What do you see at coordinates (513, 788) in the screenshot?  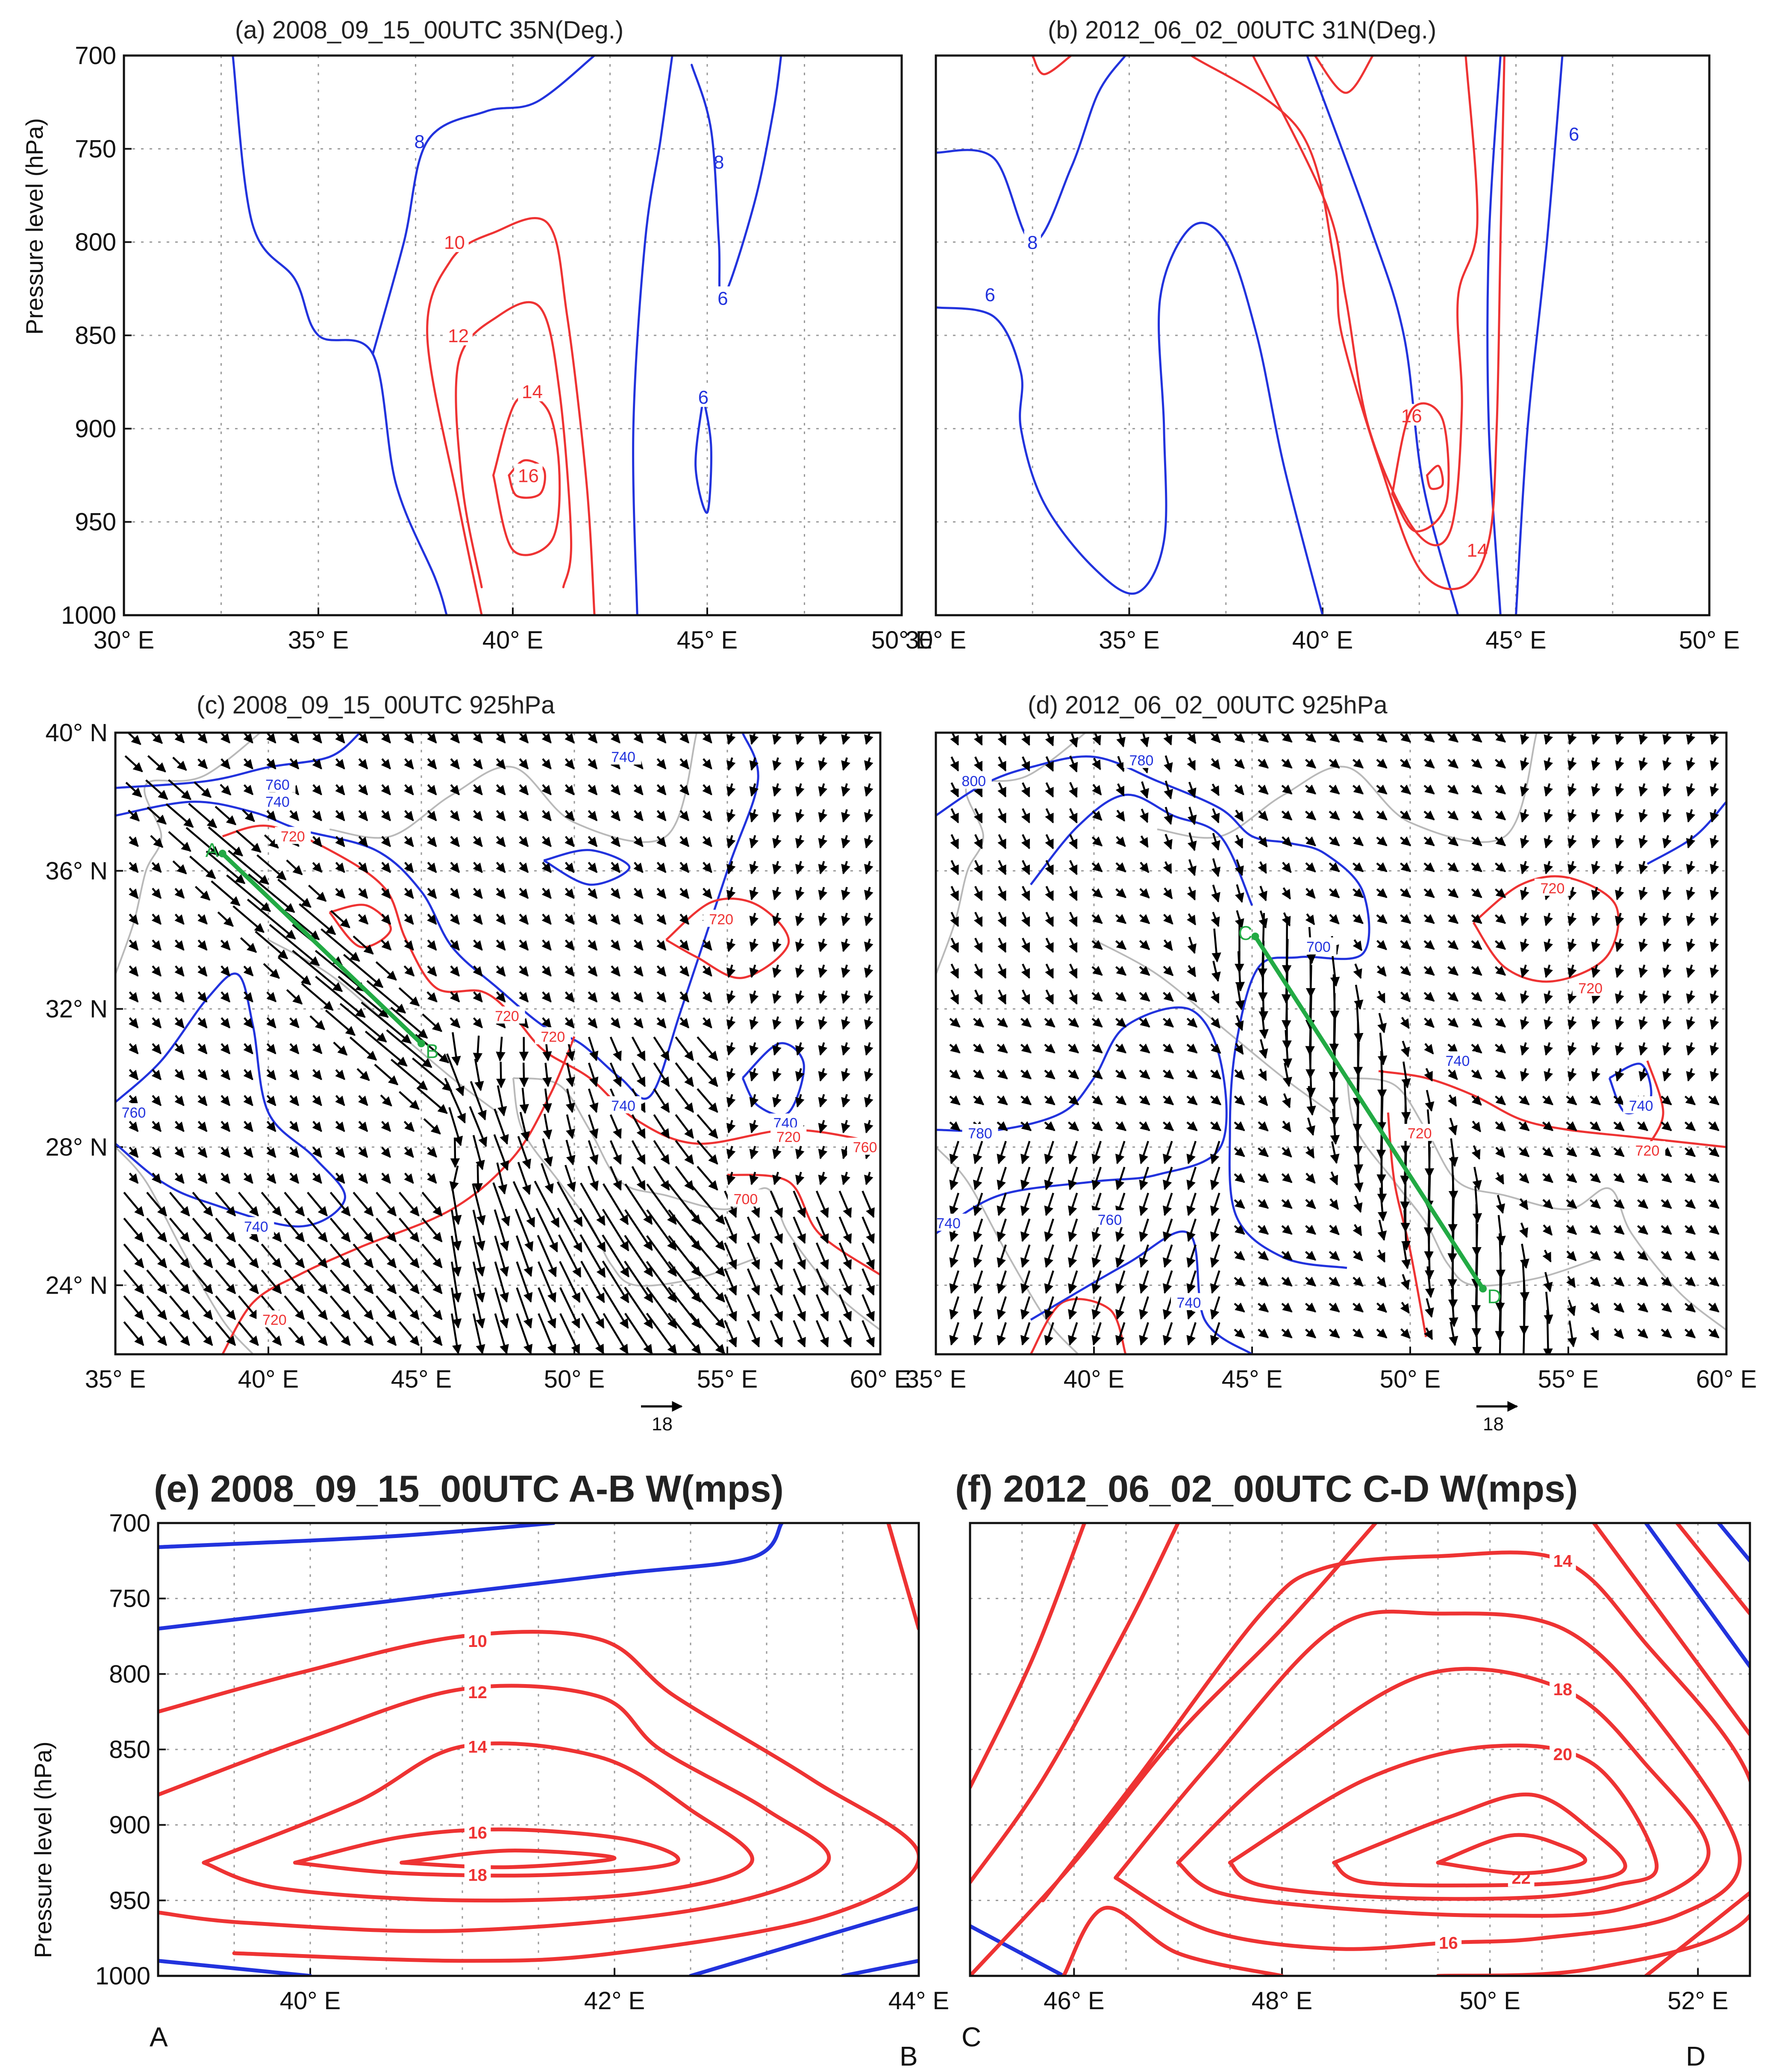 I see `coastline` at bounding box center [513, 788].